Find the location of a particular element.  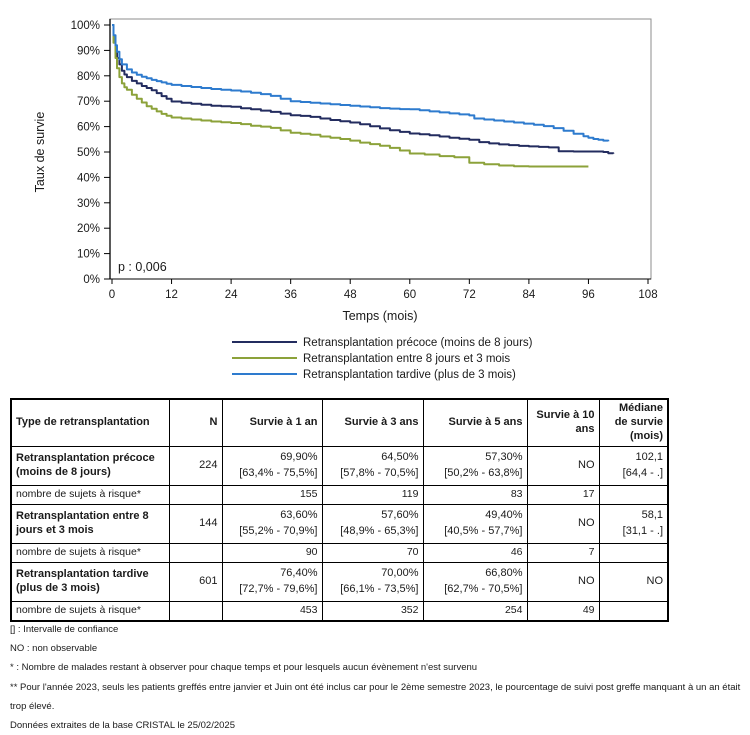

cell-s1: 69,90% [63,4% - 75,5%] is located at coordinates (272, 466).